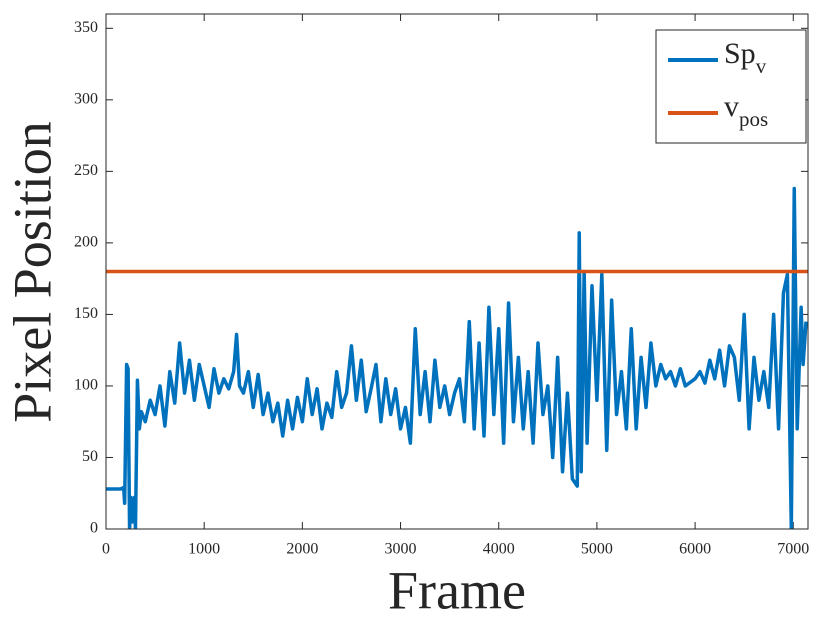 The image size is (830, 628). Describe the element at coordinates (32, 272) in the screenshot. I see `y-axis-label: Pixel Position` at that location.